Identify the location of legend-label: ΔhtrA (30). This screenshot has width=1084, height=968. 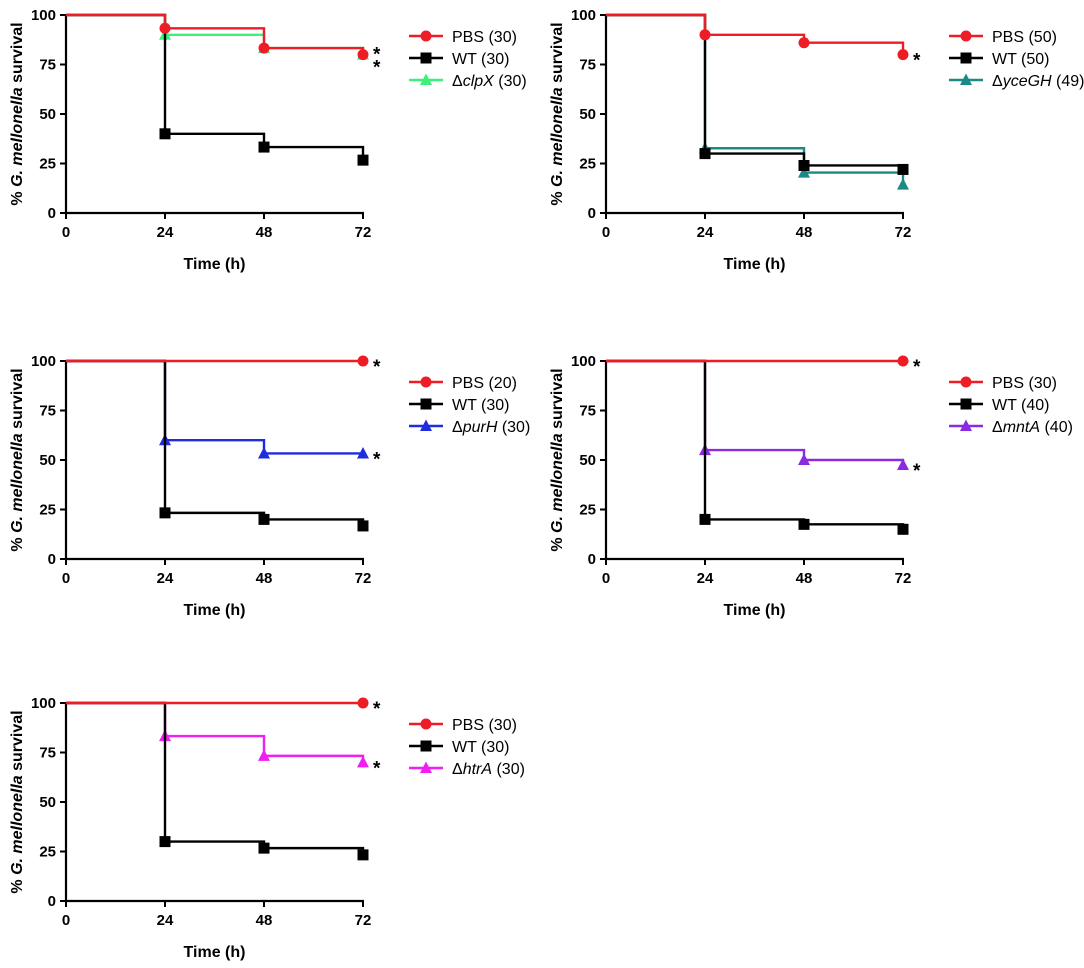
(488, 769).